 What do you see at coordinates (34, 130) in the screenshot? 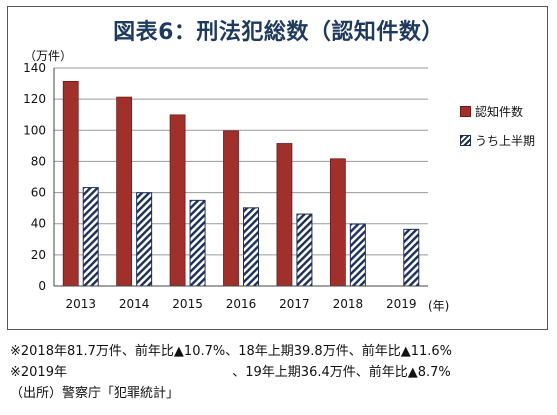
I see `y-tick-label: 100` at bounding box center [34, 130].